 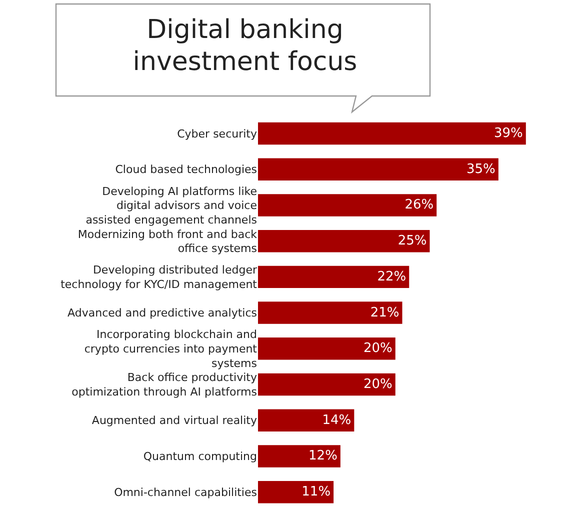 What do you see at coordinates (171, 349) in the screenshot?
I see `y-tick-label: Incorporating blockchain and crypto currencies into payment systems` at bounding box center [171, 349].